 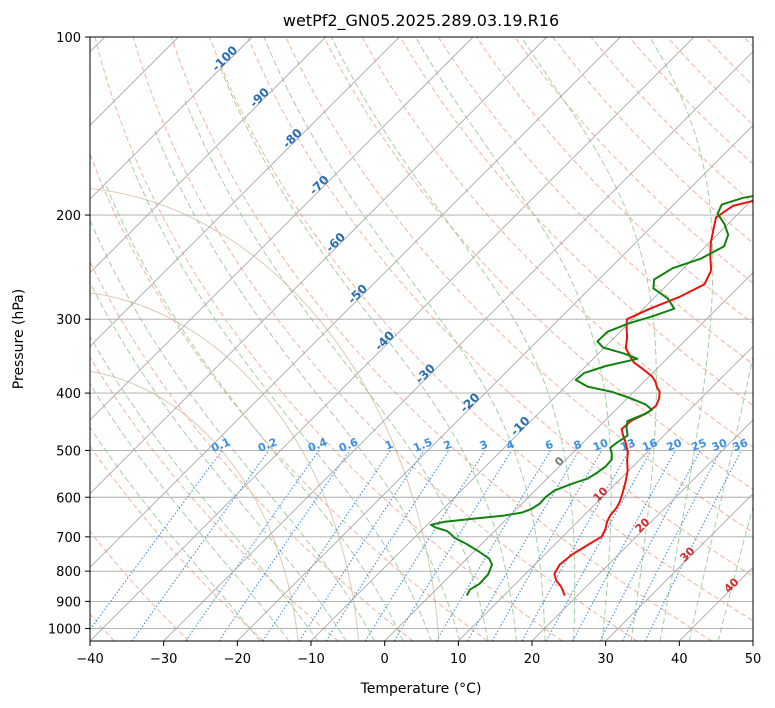 I want to click on mixing-ratio-label: 1, so click(x=389, y=445).